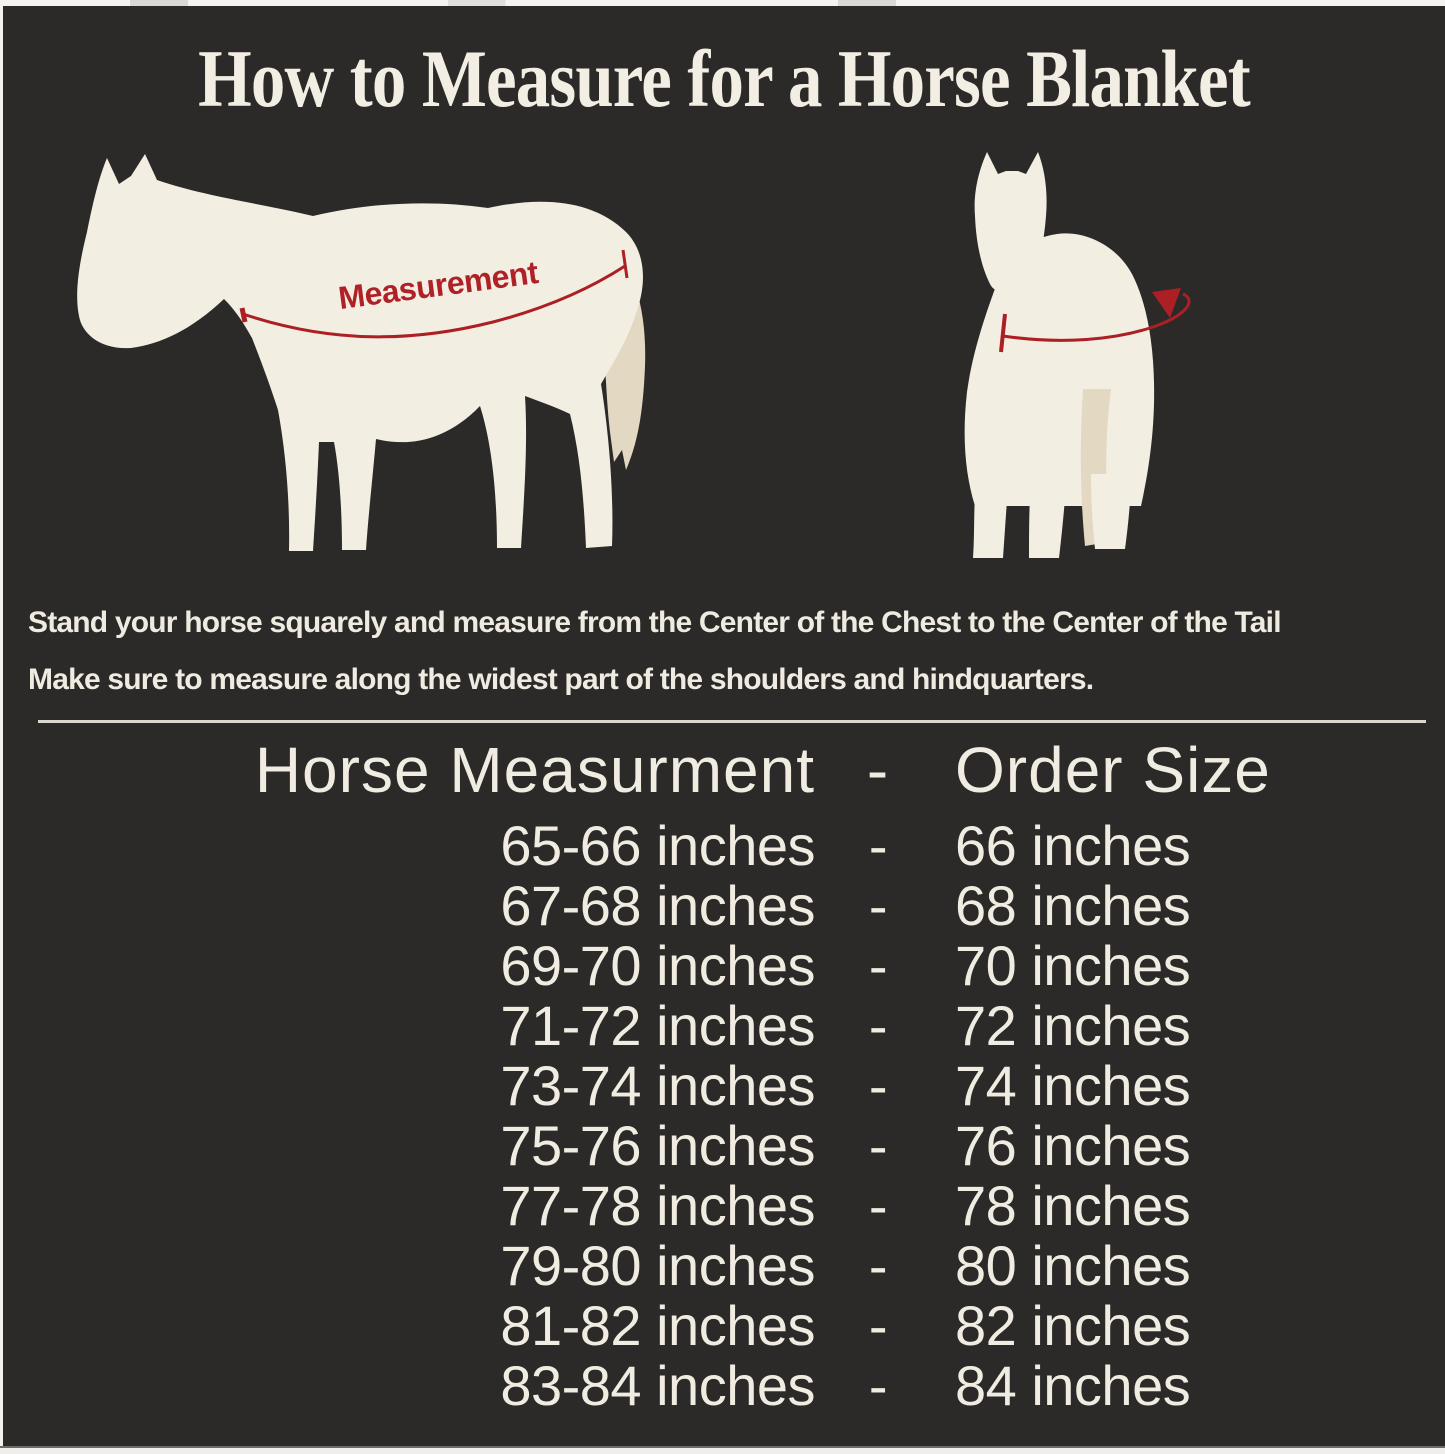 This screenshot has width=1445, height=1454. What do you see at coordinates (1113, 770) in the screenshot?
I see `header-order-size: Order Size` at bounding box center [1113, 770].